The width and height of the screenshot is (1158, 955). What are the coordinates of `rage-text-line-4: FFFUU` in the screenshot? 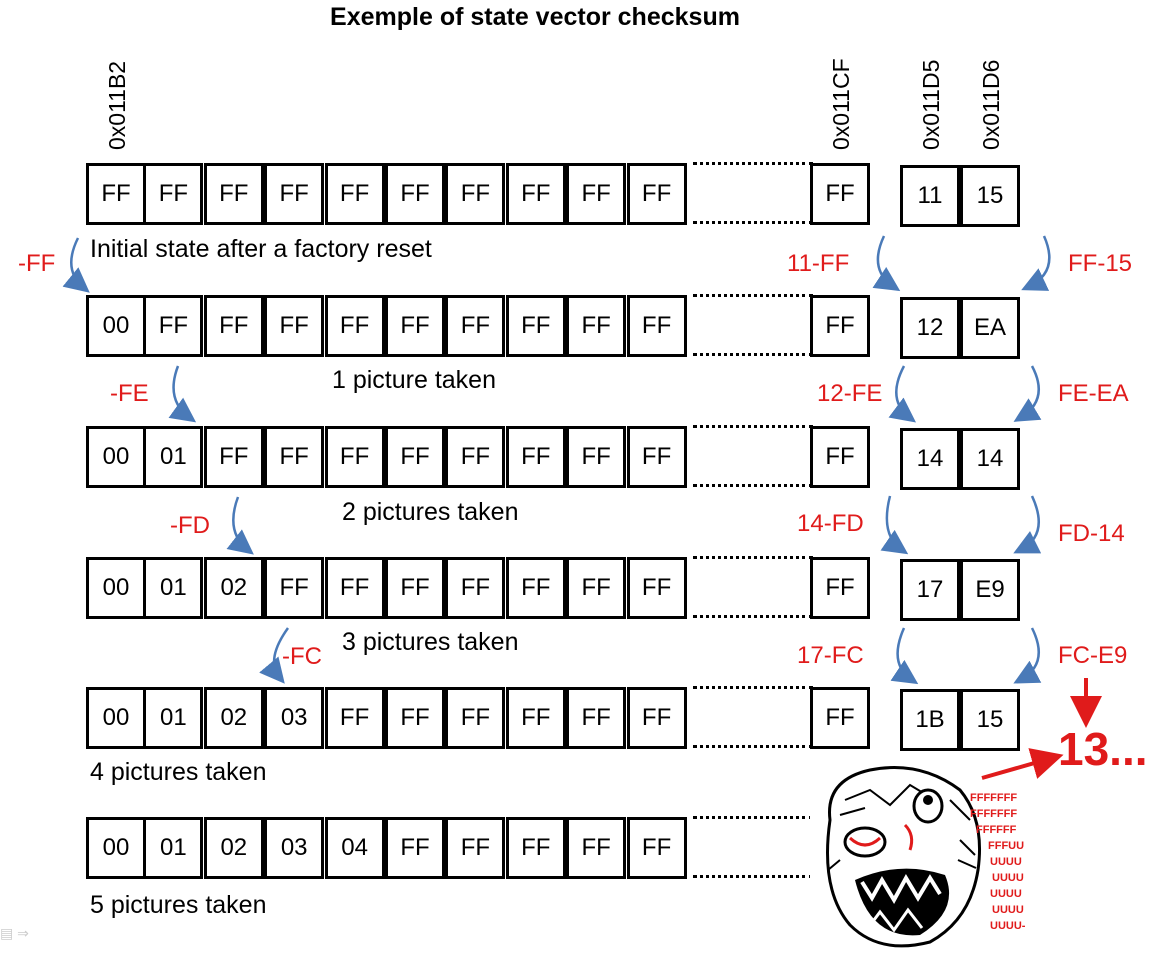 It's located at (1006, 846).